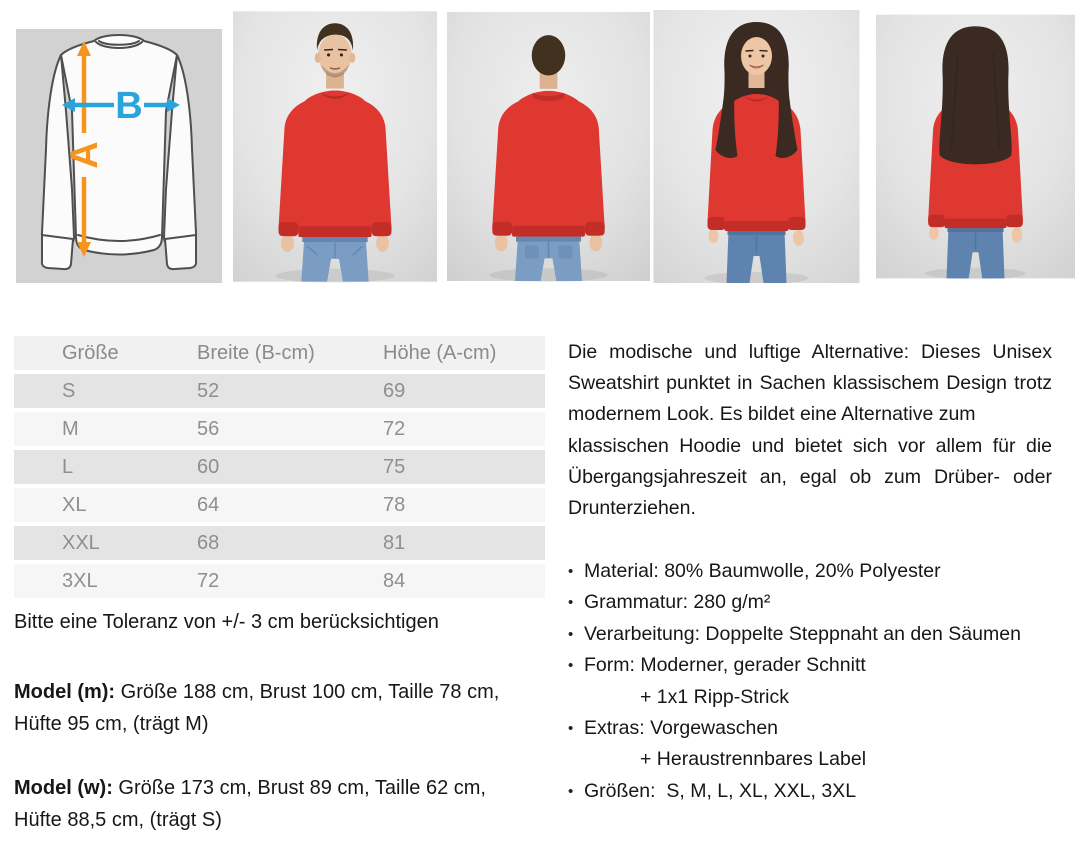  I want to click on man-front-svg, so click(335, 147).